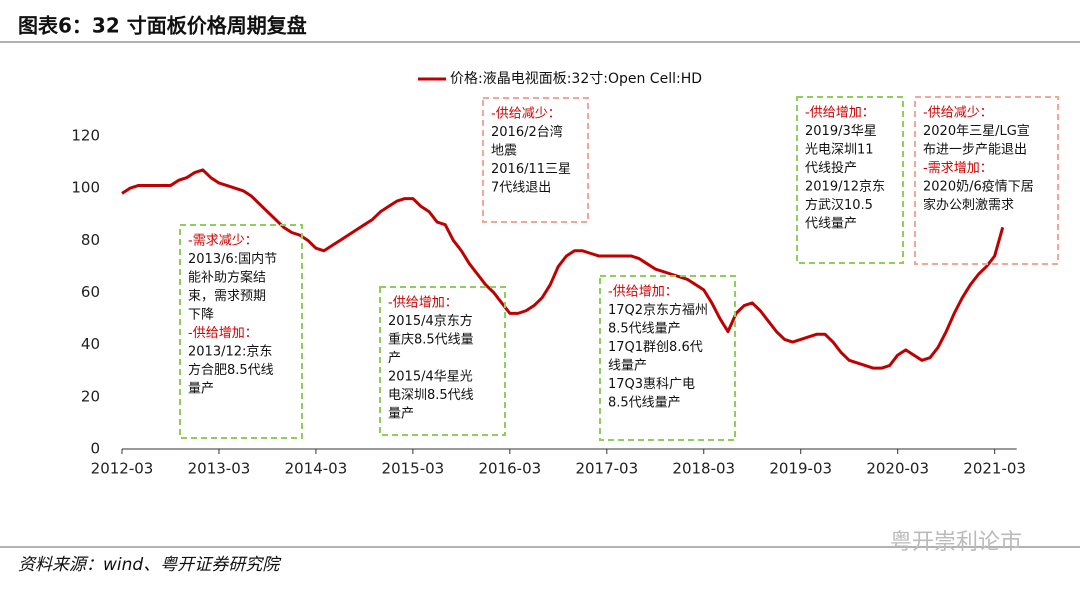  I want to click on annotation-text: 束，需求预期, so click(227, 296).